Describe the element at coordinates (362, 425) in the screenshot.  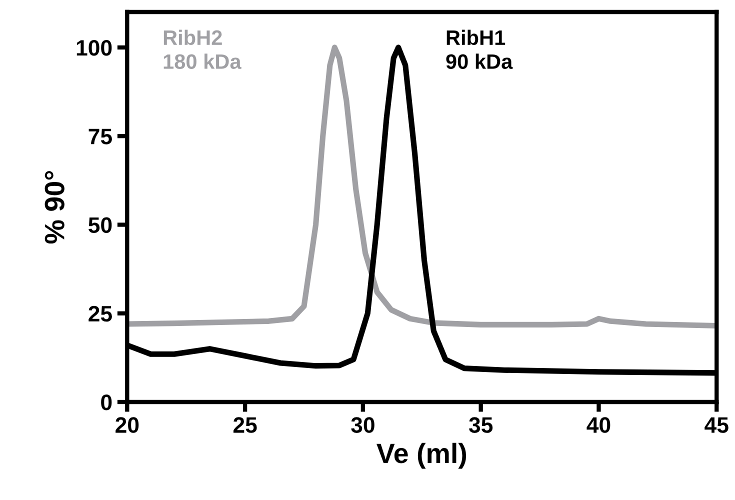
I see `x-tick-label: 30` at that location.